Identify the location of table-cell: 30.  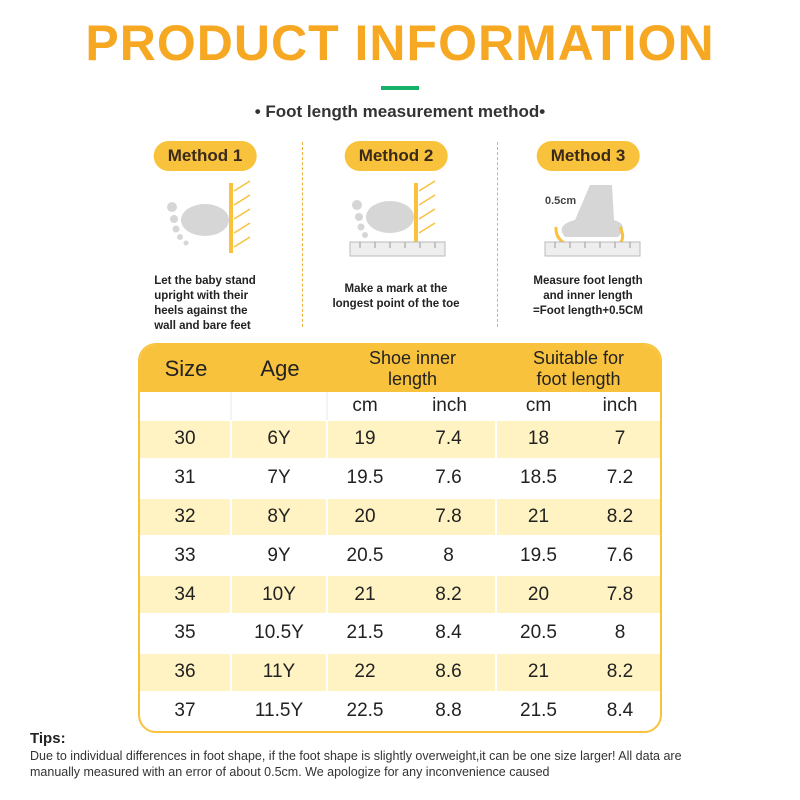
(185, 439).